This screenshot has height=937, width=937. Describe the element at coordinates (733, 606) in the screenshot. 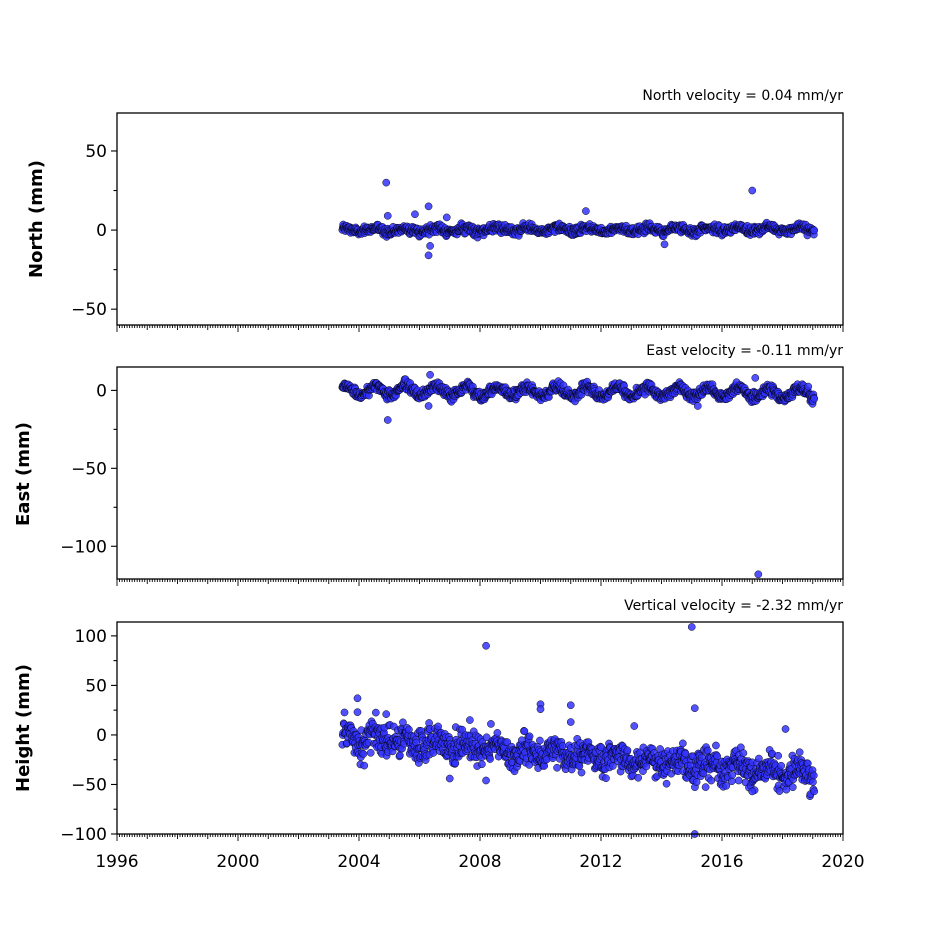

I see `height-velocity-title: Vertical velocity = -2.32 mm/yr` at that location.